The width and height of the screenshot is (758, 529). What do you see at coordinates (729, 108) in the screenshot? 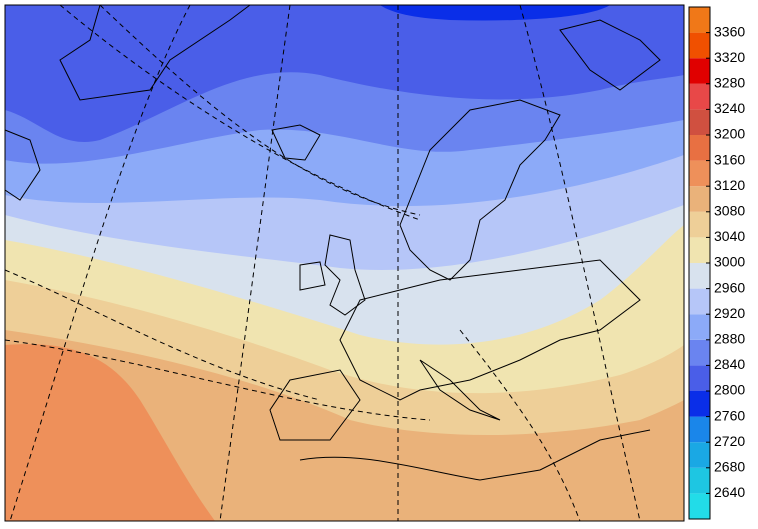
I see `colorbar-label: 3240` at bounding box center [729, 108].